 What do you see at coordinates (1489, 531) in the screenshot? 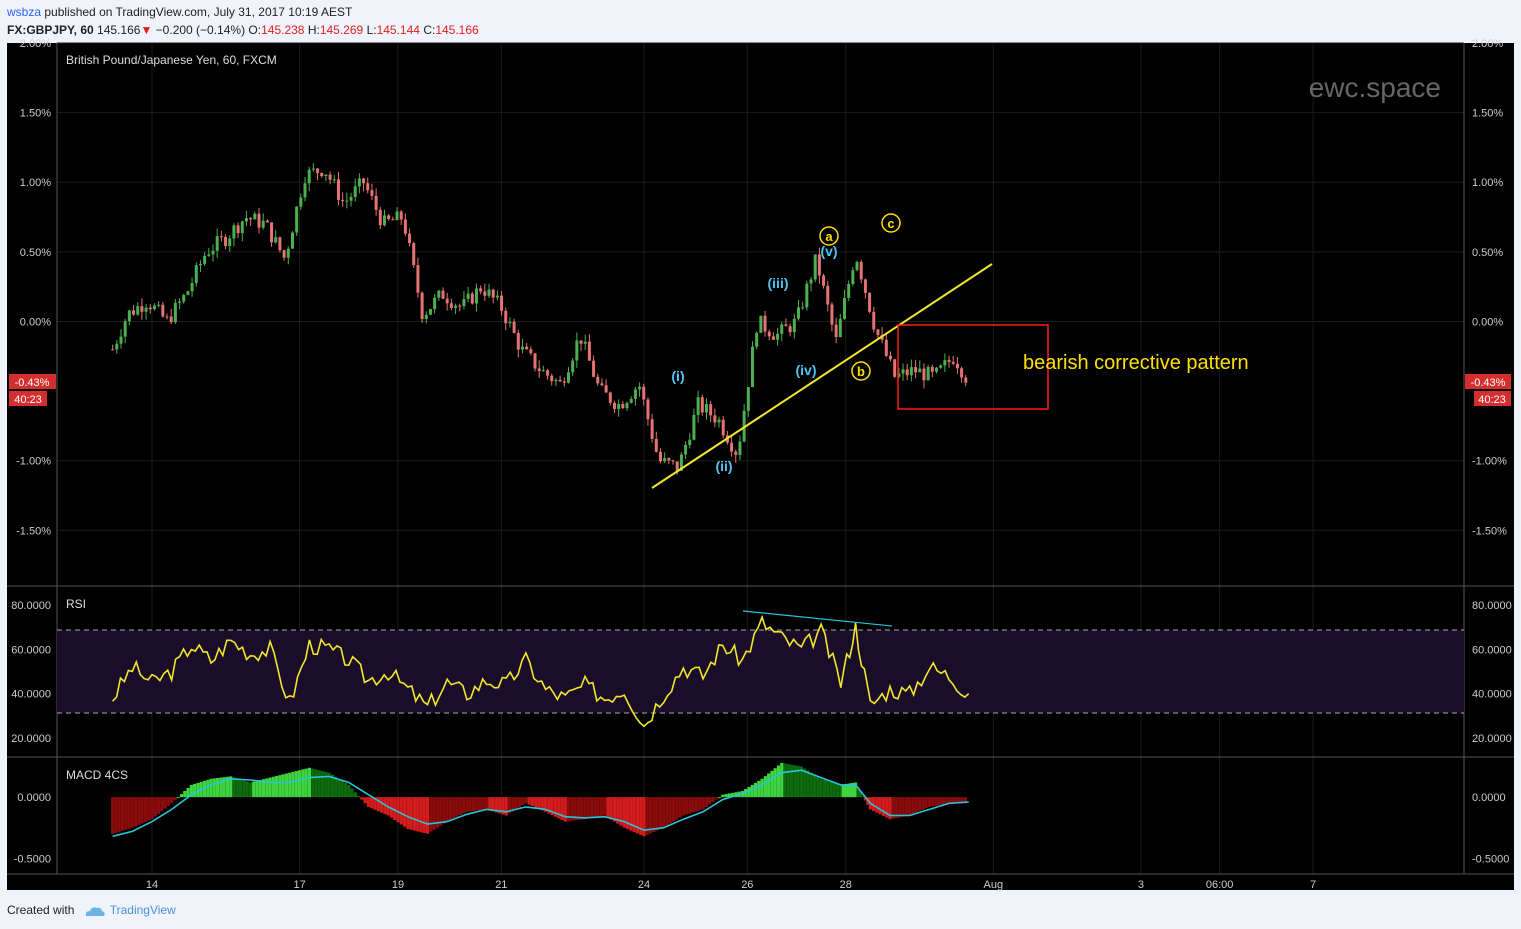
I see `y-tick-right-6: -1.50%` at bounding box center [1489, 531].